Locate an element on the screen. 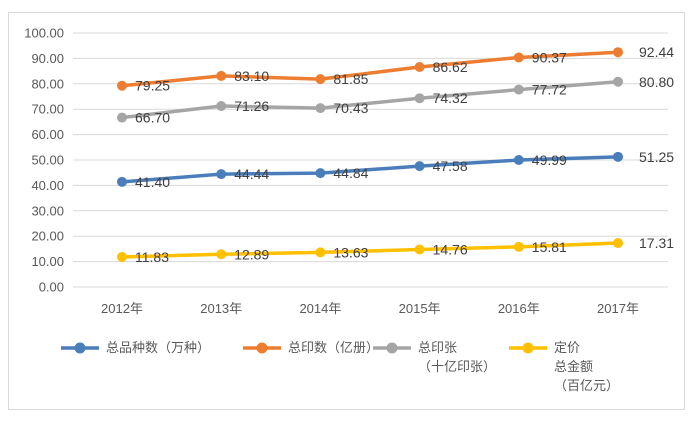 The height and width of the screenshot is (425, 693). data-label: 12.89 is located at coordinates (251, 254).